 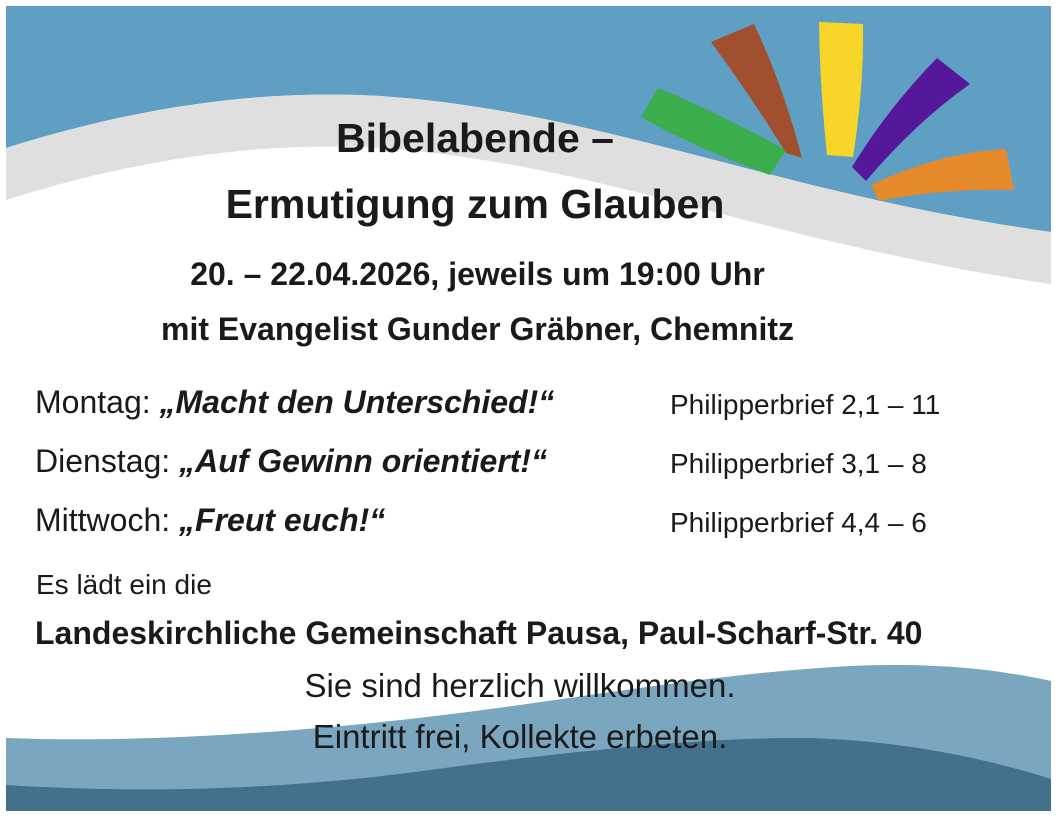 What do you see at coordinates (942, 175) in the screenshot?
I see `fan-petal-orange-icon` at bounding box center [942, 175].